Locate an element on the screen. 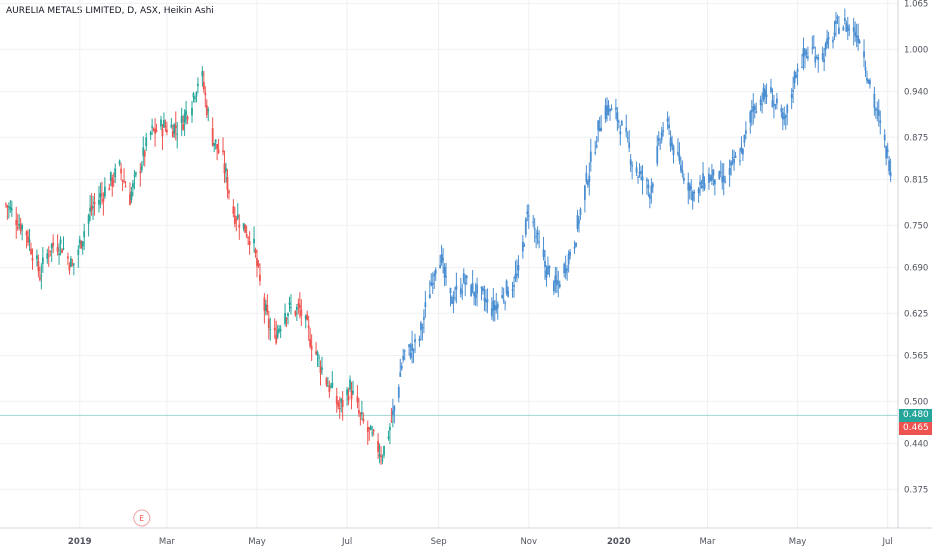 The width and height of the screenshot is (932, 550). earnings-marker is located at coordinates (142, 518).